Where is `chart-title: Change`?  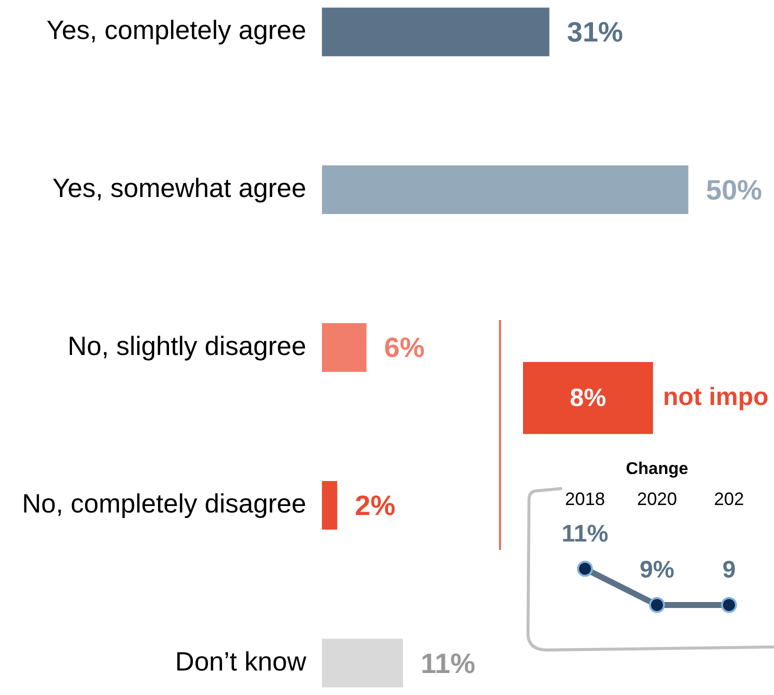 chart-title: Change is located at coordinates (657, 468).